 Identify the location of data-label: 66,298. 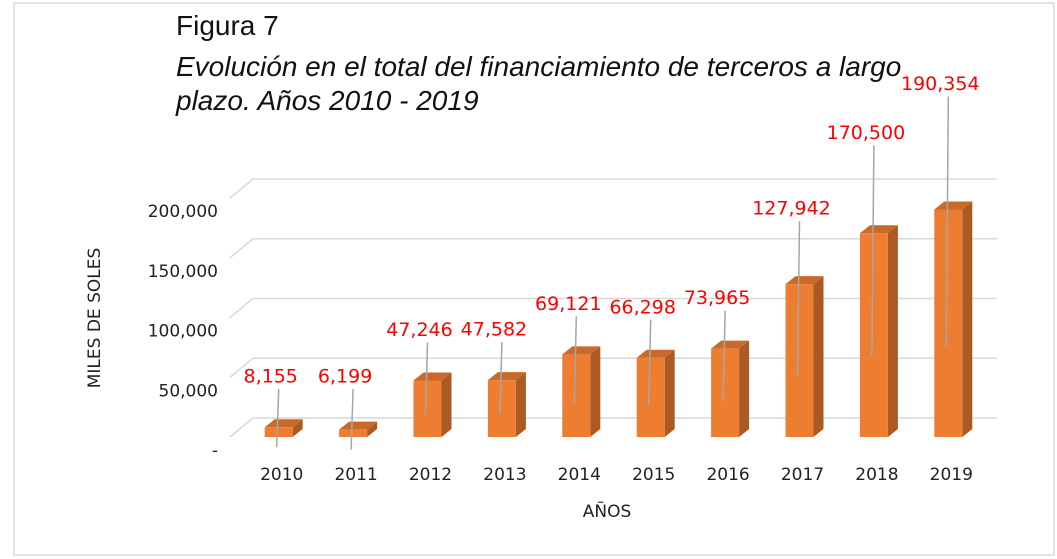
(642, 307).